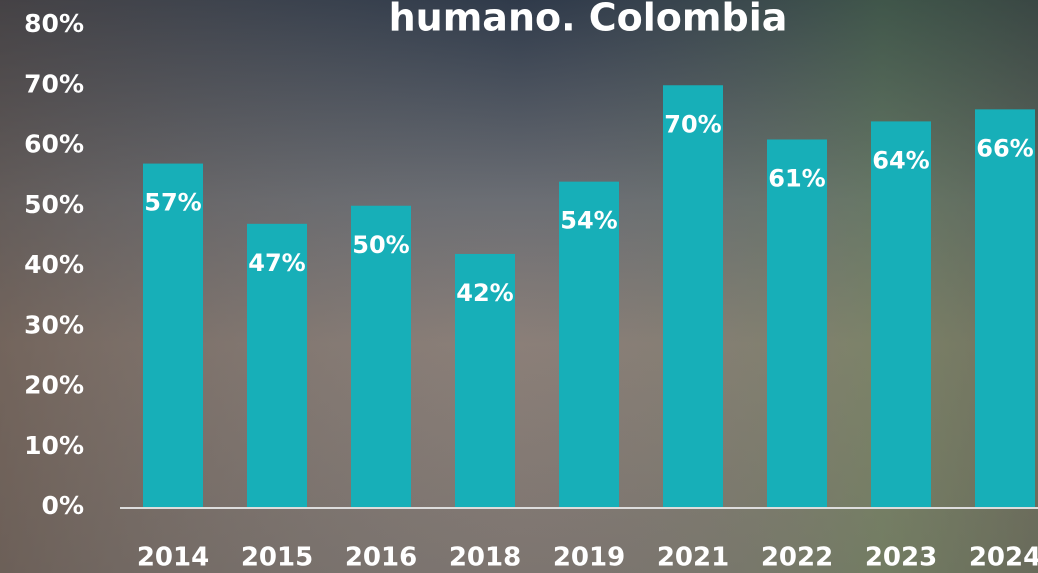  What do you see at coordinates (589, 558) in the screenshot?
I see `x-tick-label: 2019` at bounding box center [589, 558].